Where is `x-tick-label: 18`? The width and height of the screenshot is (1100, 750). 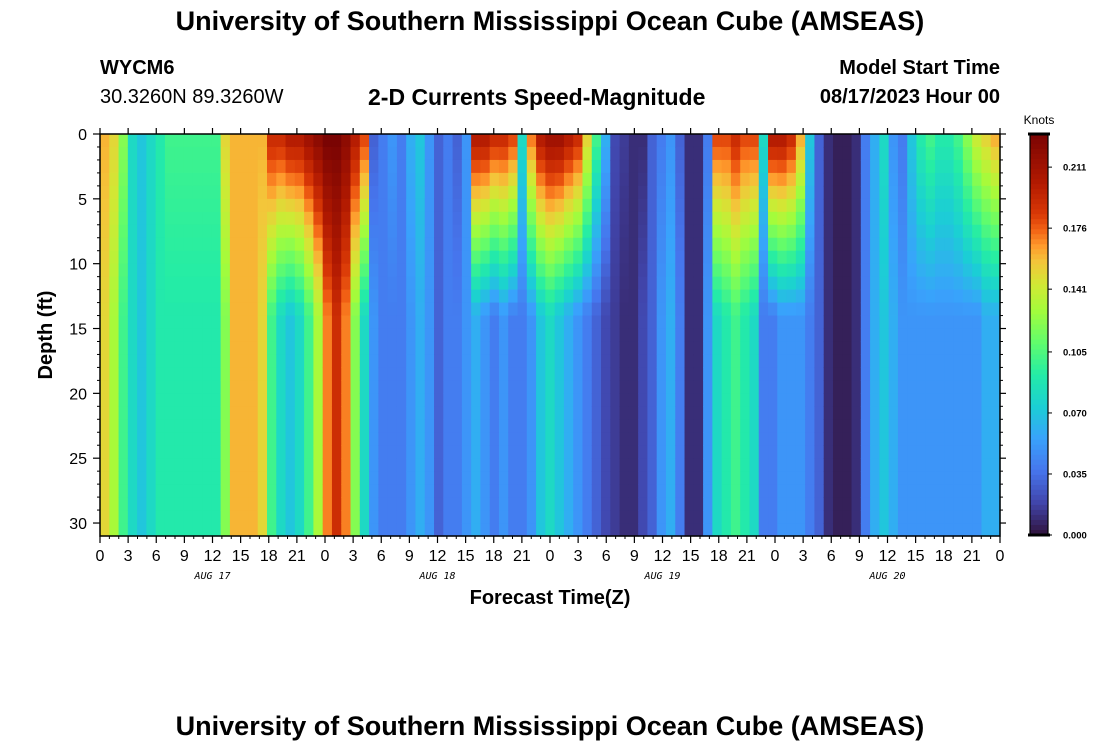 x-tick-label: 18 is located at coordinates (494, 556).